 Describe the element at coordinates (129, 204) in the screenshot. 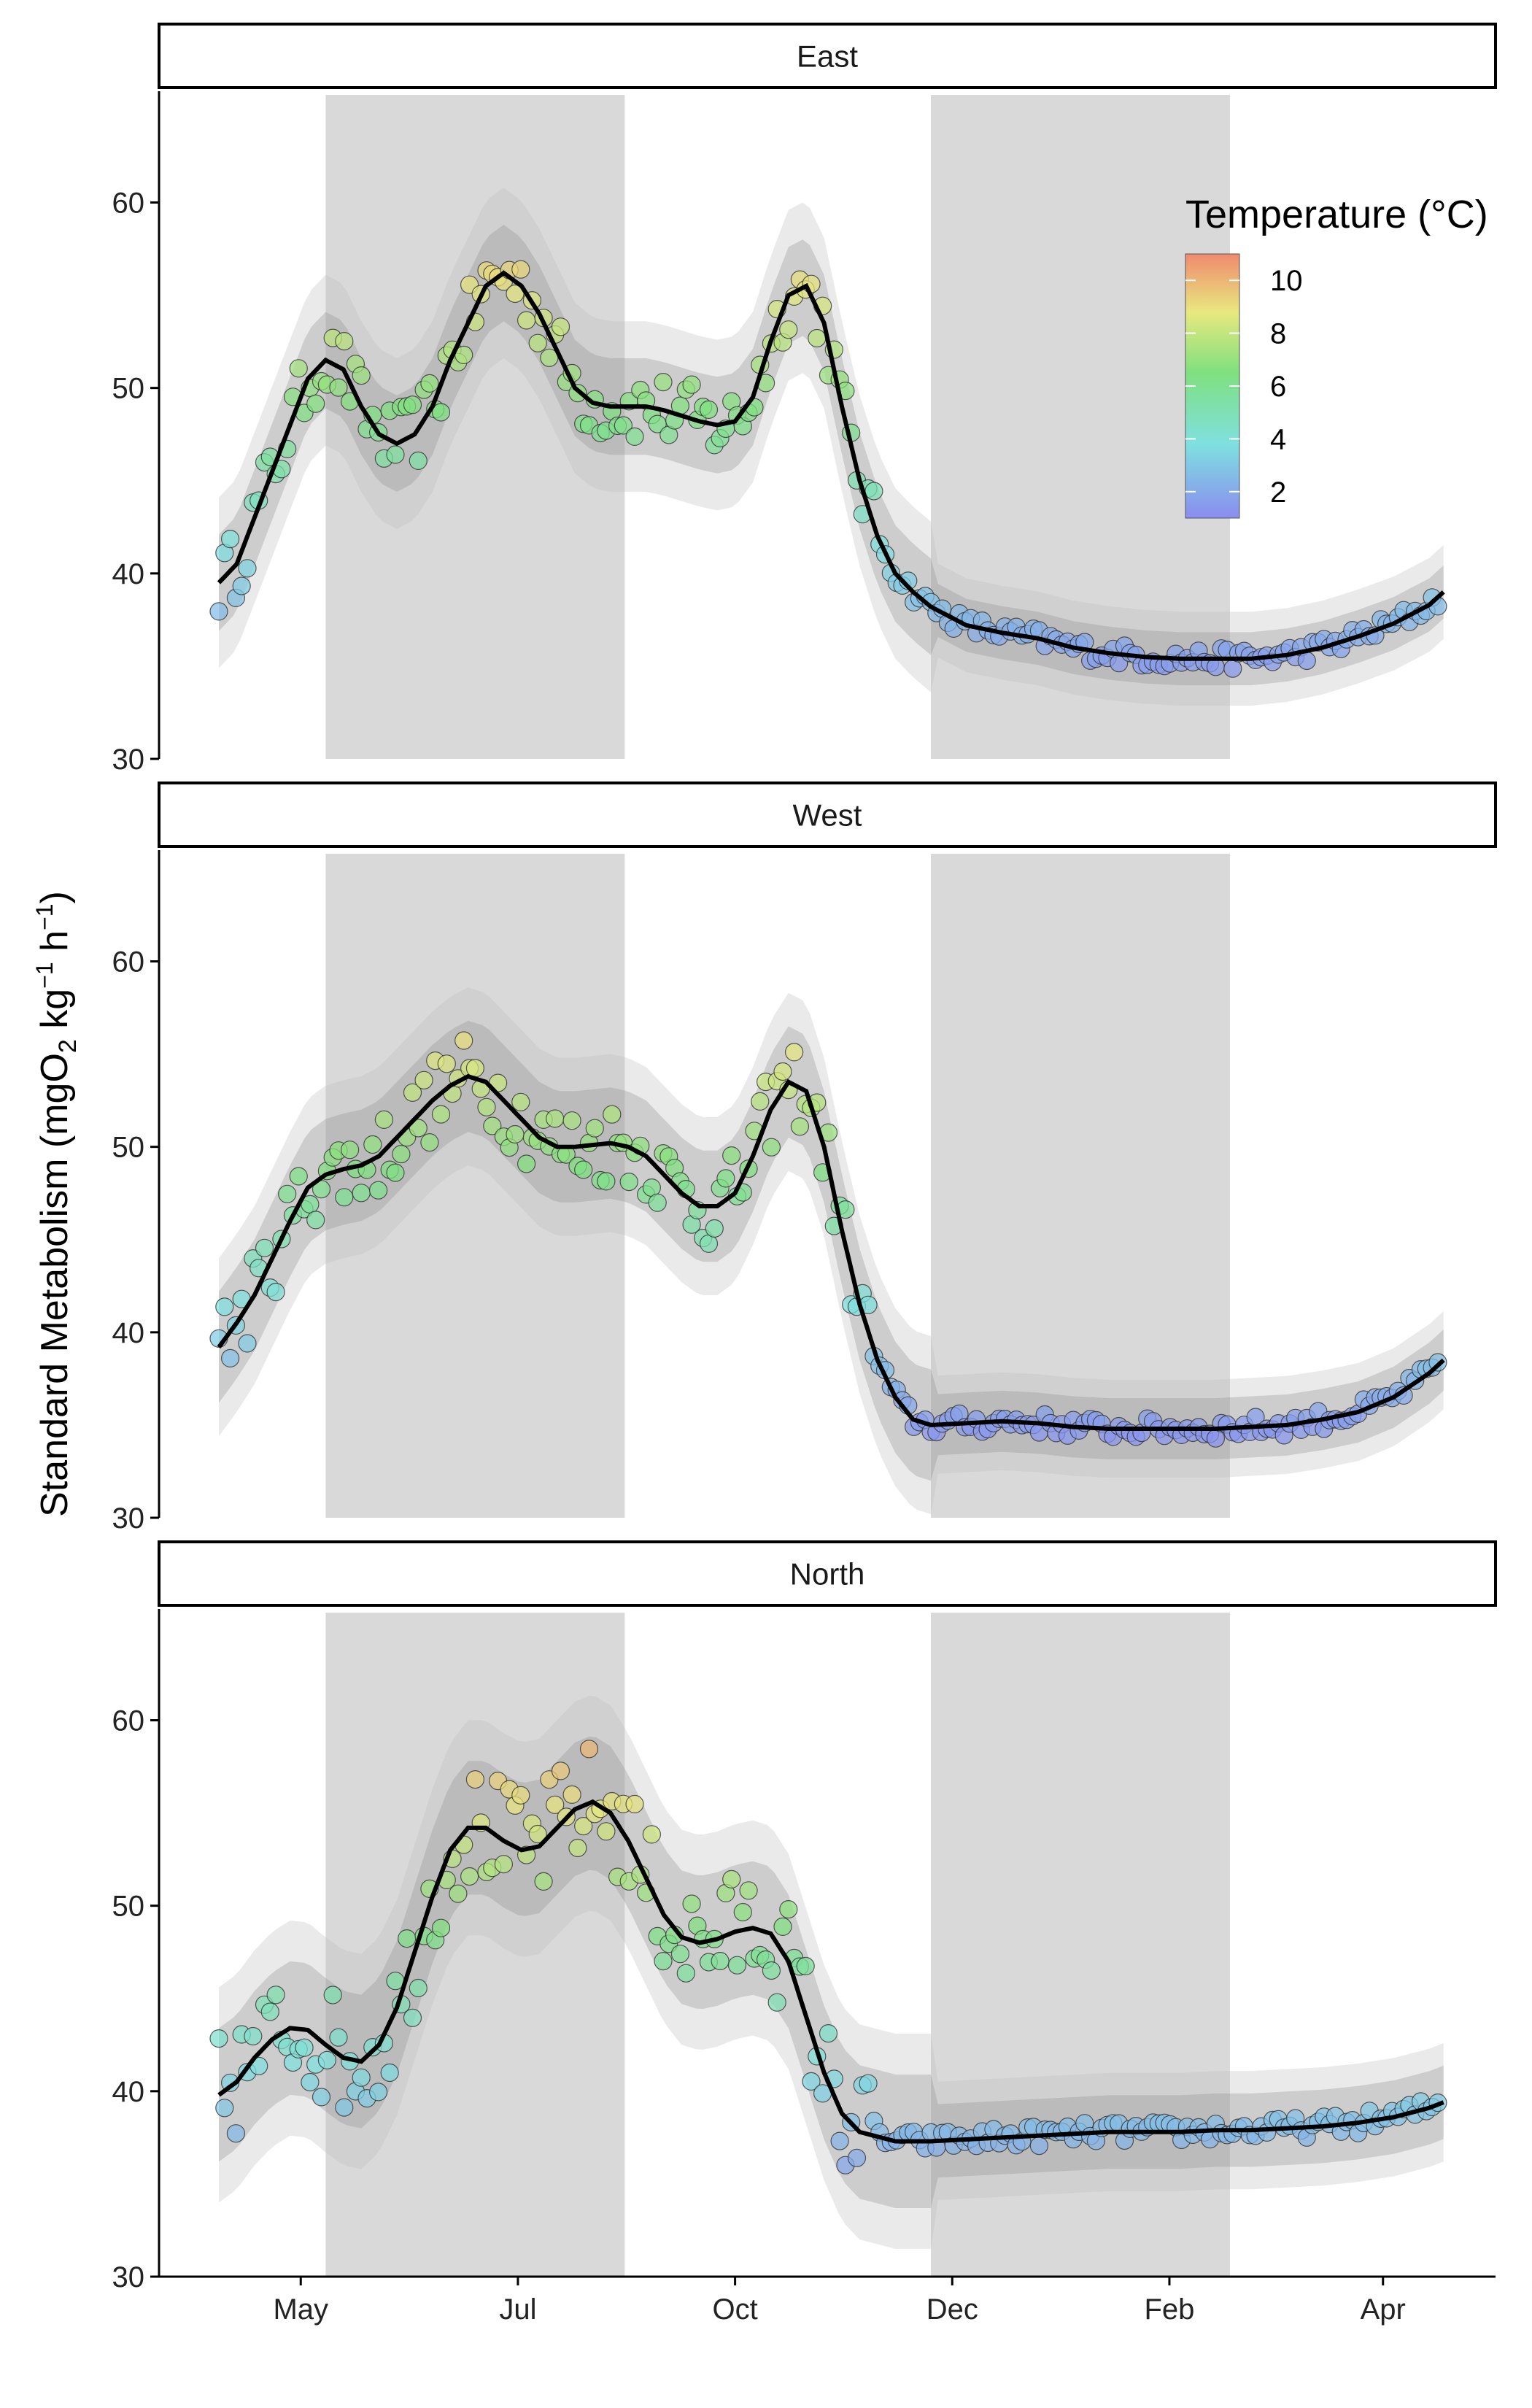

I see `y-tick-label: 60` at that location.